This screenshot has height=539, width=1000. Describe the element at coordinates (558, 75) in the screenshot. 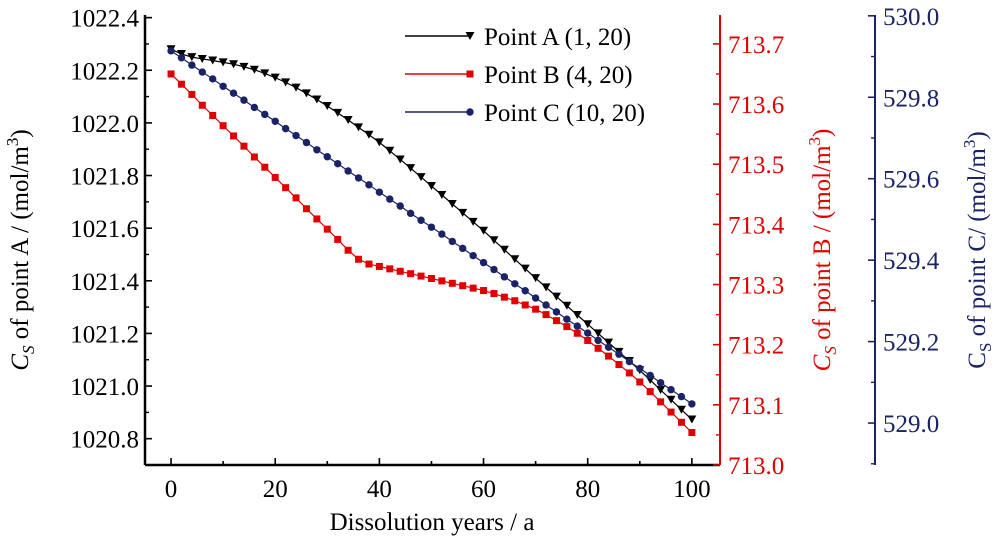

I see `legend-label: Point B (4, 20)` at that location.